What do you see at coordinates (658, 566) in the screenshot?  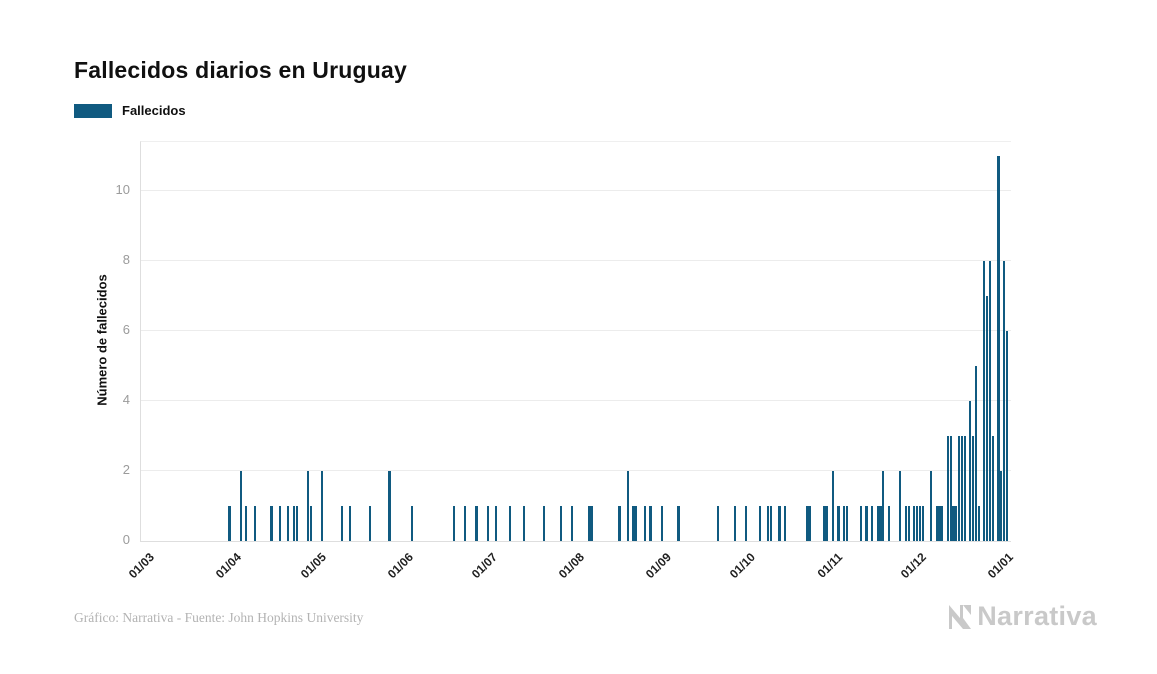 I see `x-tick-label: 01/09` at bounding box center [658, 566].